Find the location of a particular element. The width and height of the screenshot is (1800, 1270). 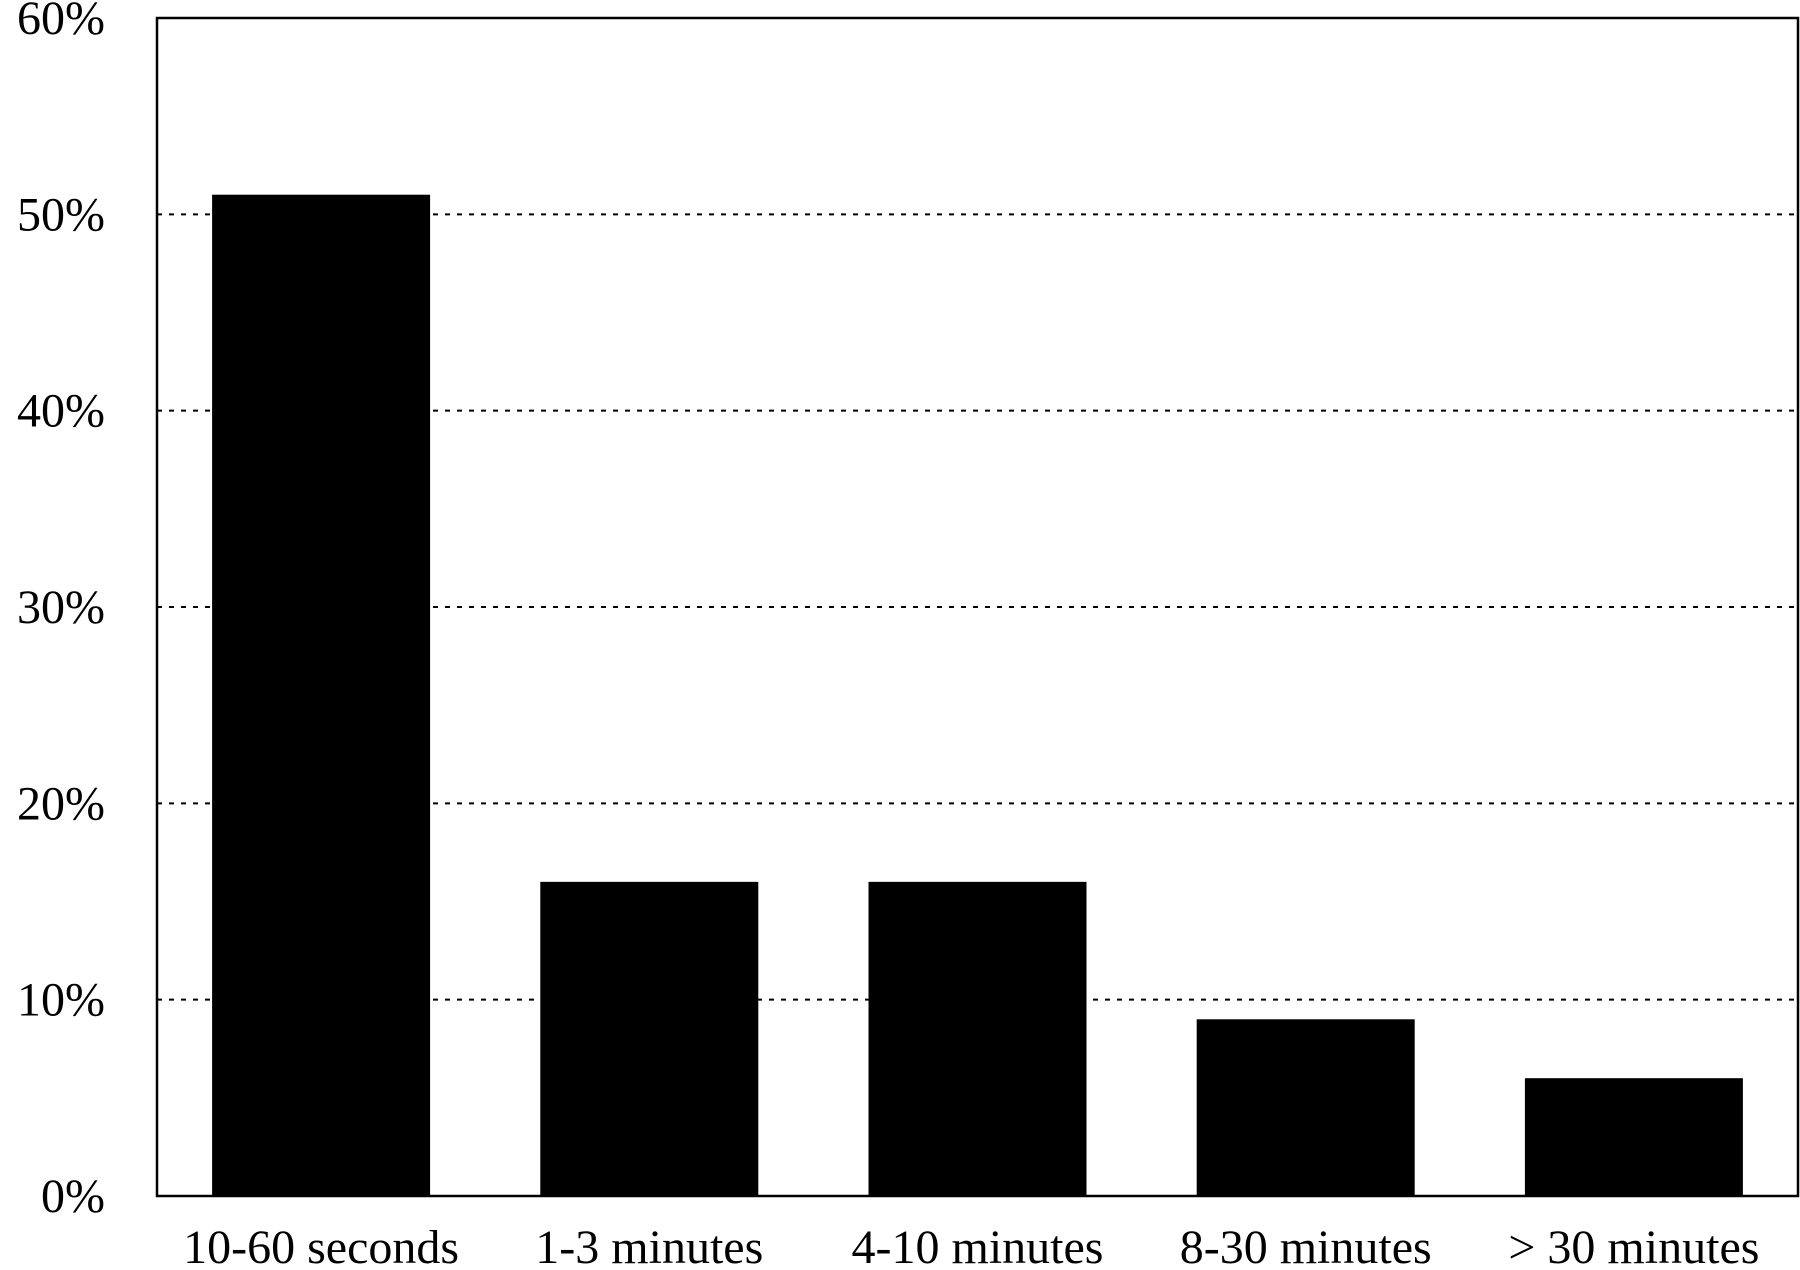

y-tick-label: 40% is located at coordinates (61, 411).